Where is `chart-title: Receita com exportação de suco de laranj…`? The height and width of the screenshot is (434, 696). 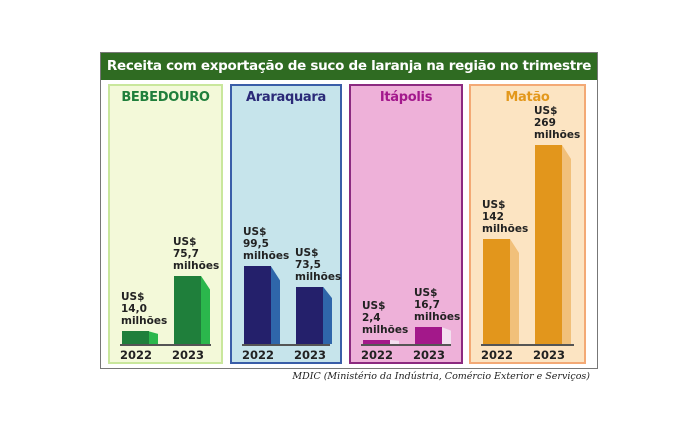 chart-title: Receita com exportação de suco de laranj… is located at coordinates (349, 66).